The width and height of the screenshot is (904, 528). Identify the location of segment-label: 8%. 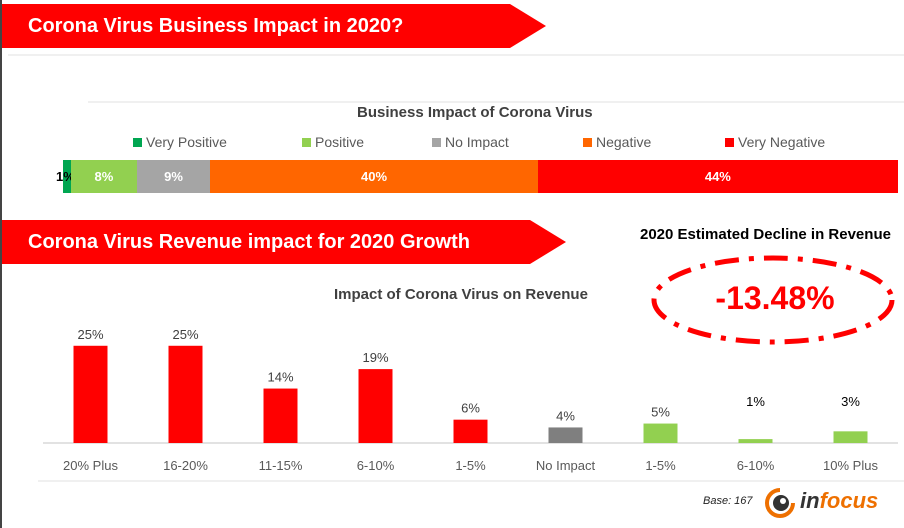
(104, 176).